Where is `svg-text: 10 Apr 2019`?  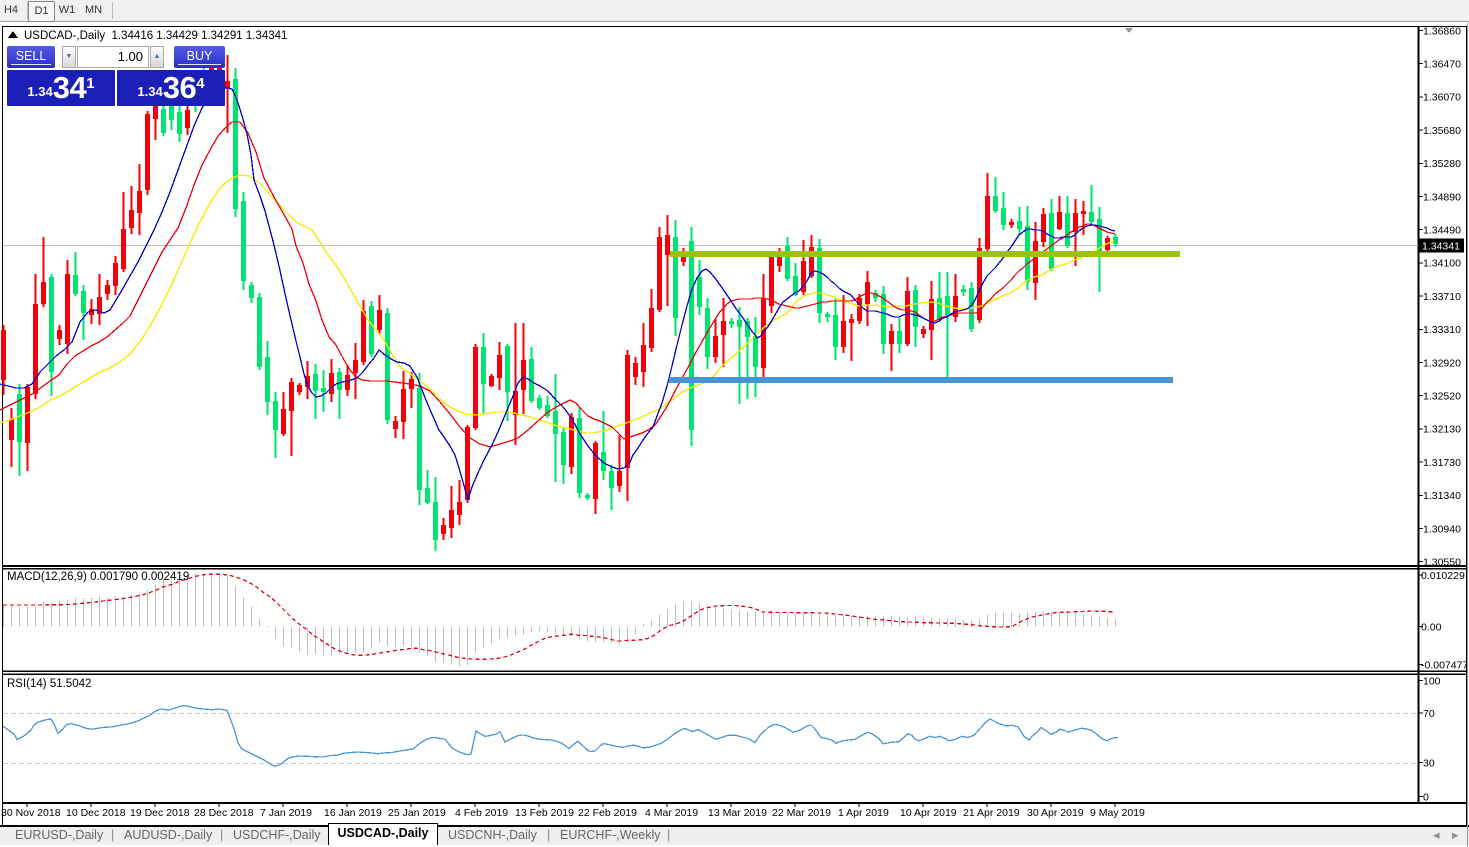
svg-text: 10 Apr 2019 is located at coordinates (928, 813).